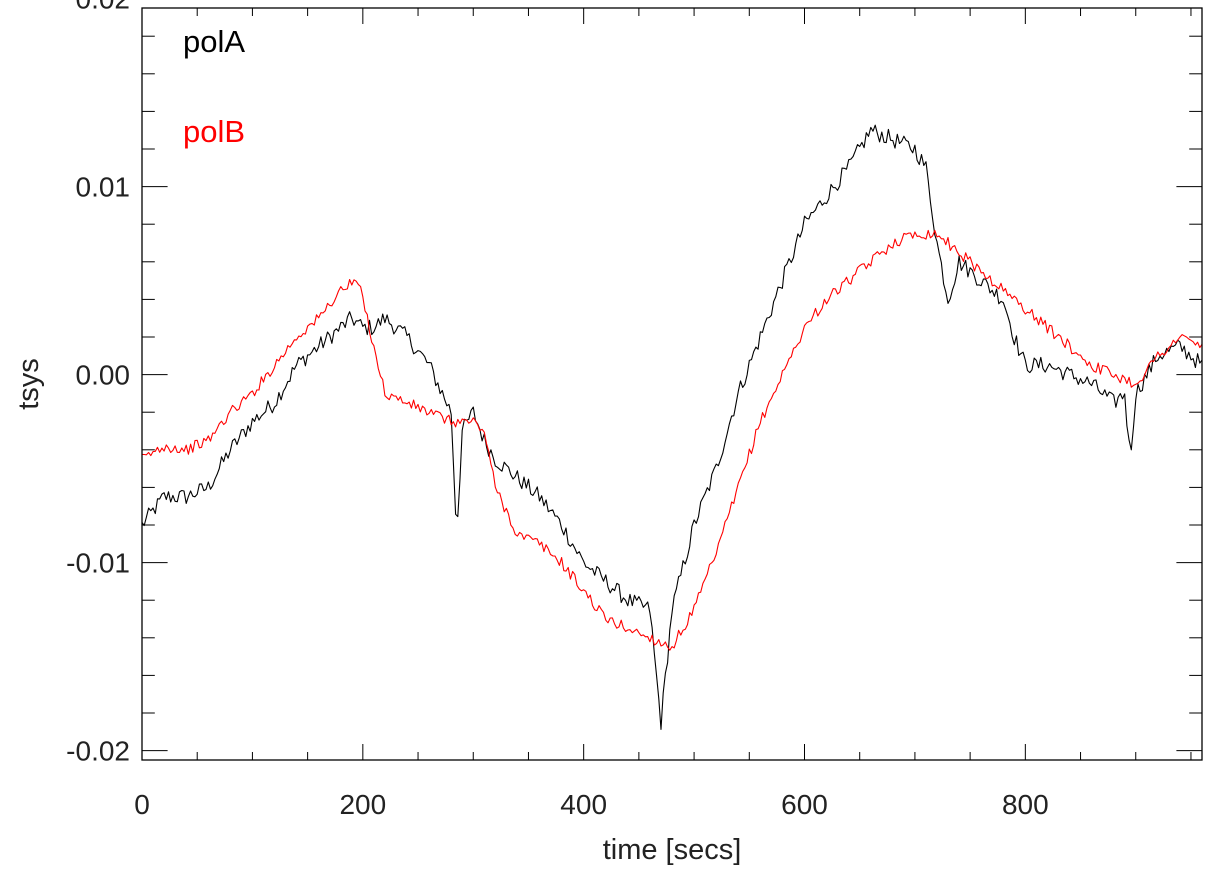  What do you see at coordinates (142, 804) in the screenshot?
I see `x-tick-label: 0` at bounding box center [142, 804].